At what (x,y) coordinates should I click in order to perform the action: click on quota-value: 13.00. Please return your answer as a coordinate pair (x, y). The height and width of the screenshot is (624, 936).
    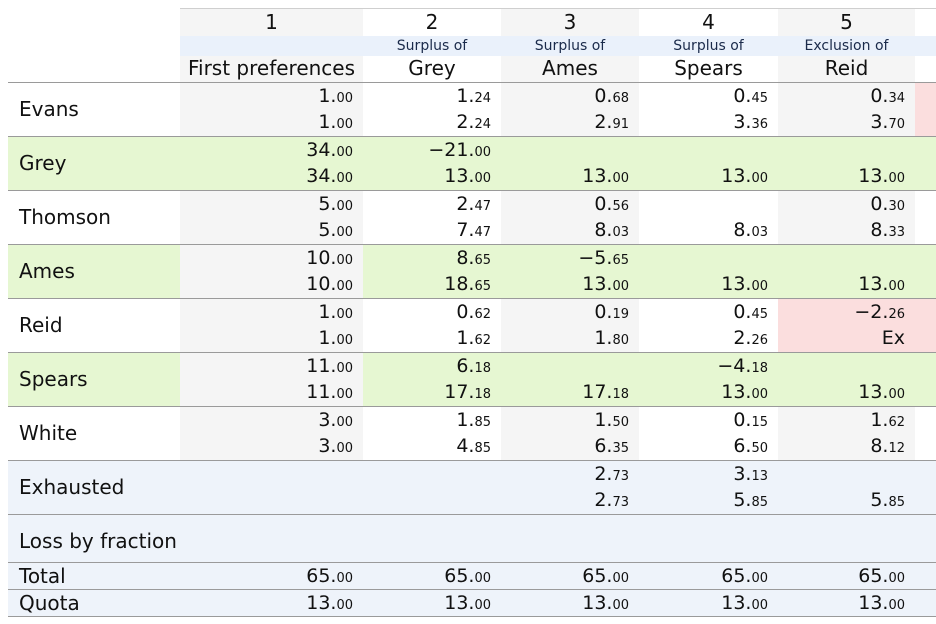
    Looking at the image, I should click on (846, 603).